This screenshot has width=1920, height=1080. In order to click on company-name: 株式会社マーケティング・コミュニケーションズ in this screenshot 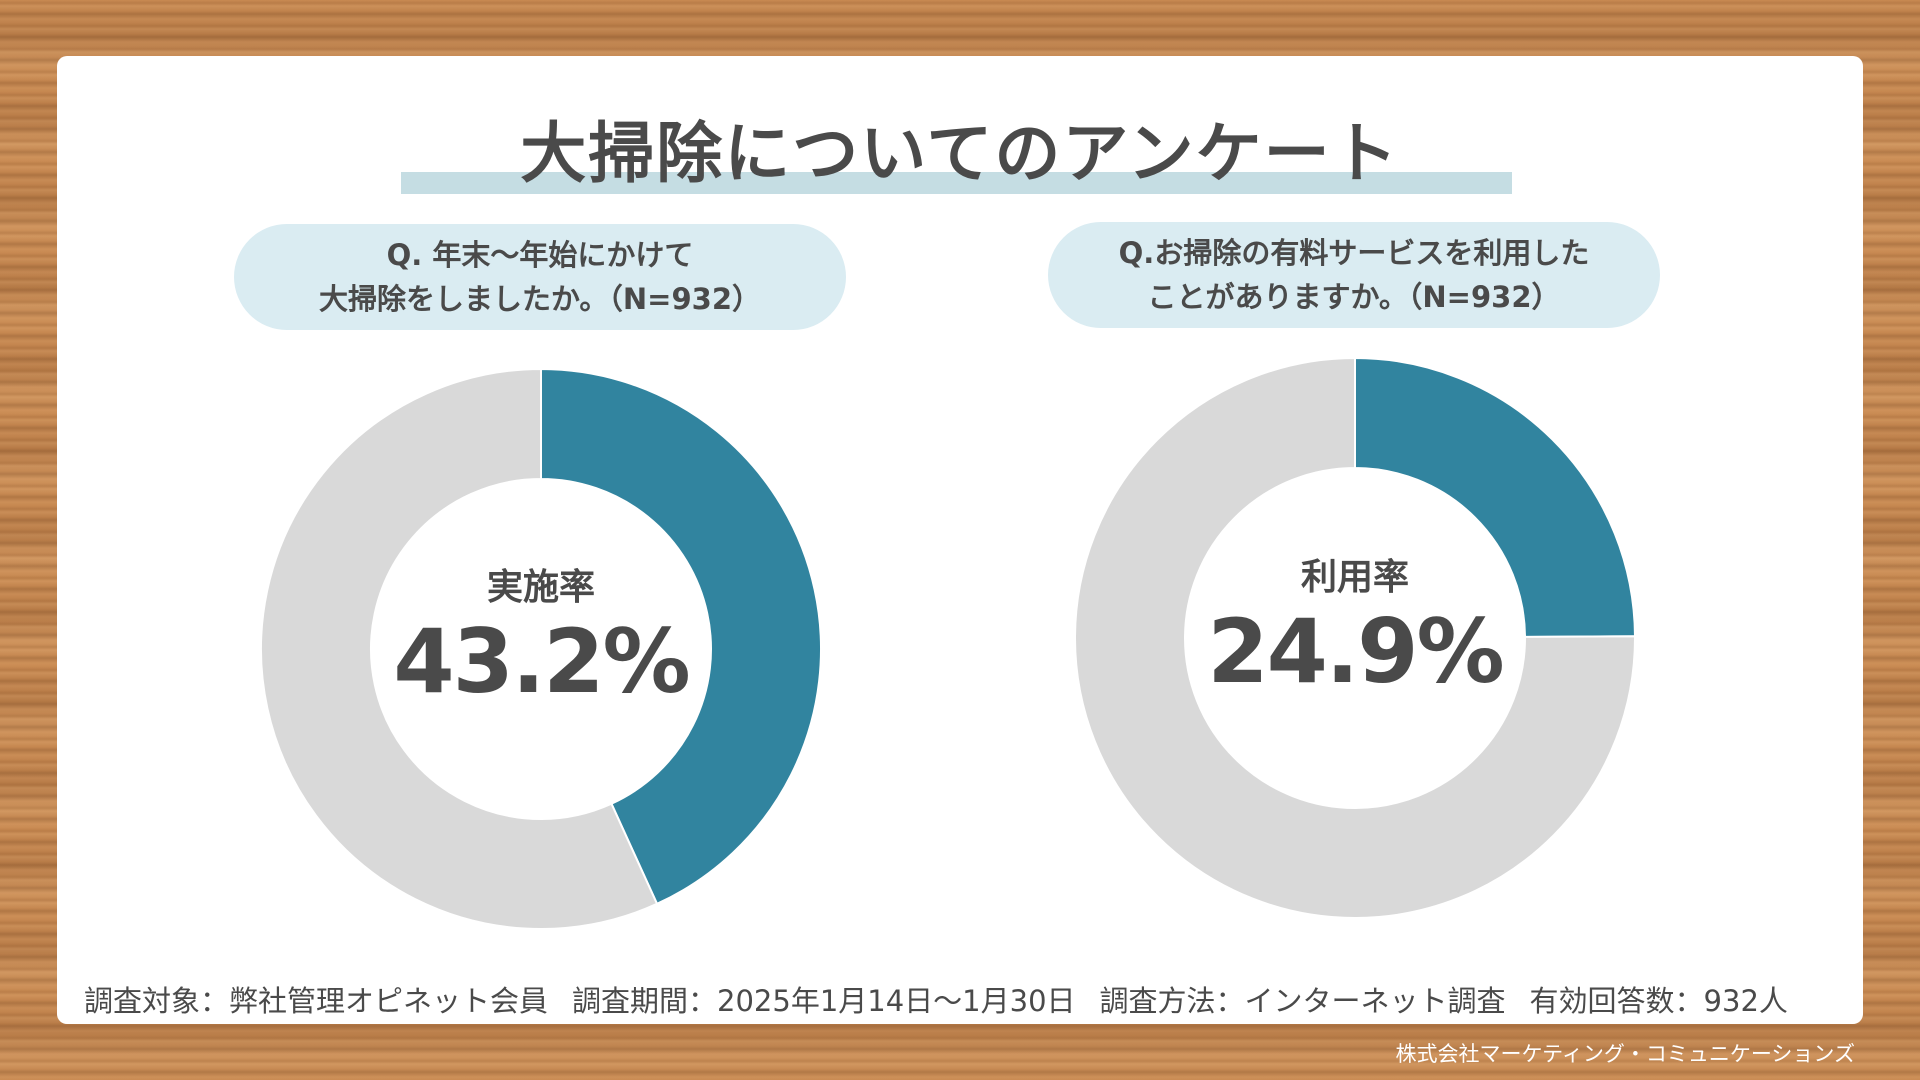, I will do `click(1625, 1054)`.